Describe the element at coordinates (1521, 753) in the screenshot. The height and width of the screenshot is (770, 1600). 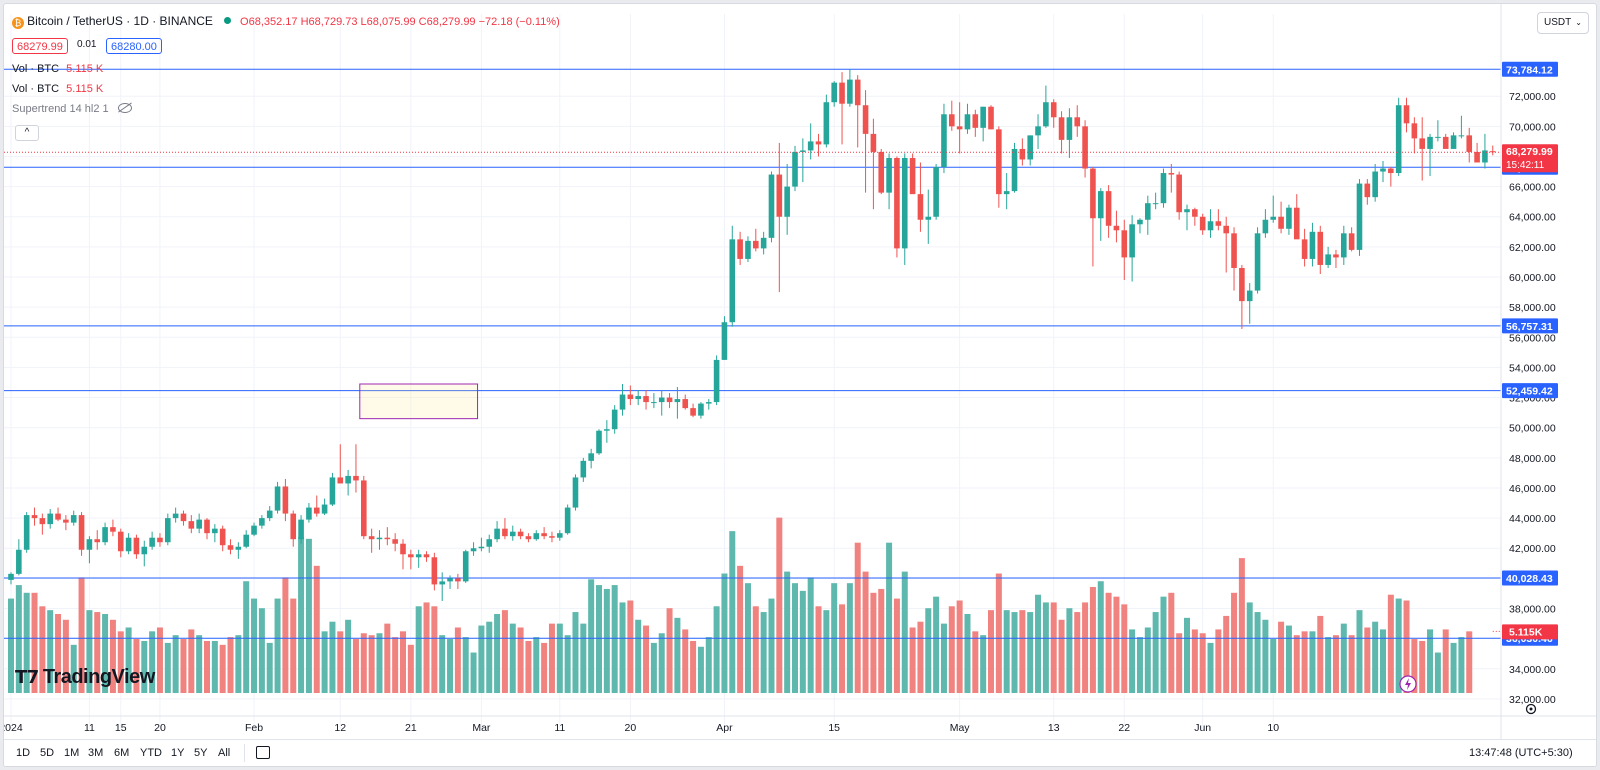
I see `clock-readout: 13:47:48 (UTC+5:30)` at that location.